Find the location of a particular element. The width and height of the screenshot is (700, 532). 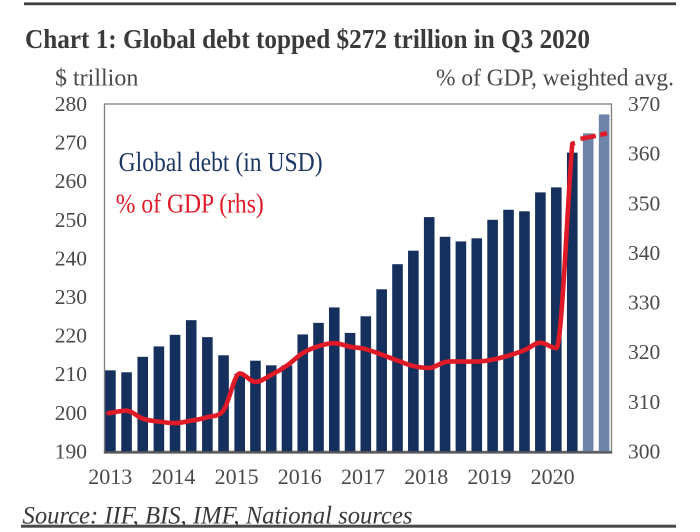

svg-text: 250 is located at coordinates (71, 220).